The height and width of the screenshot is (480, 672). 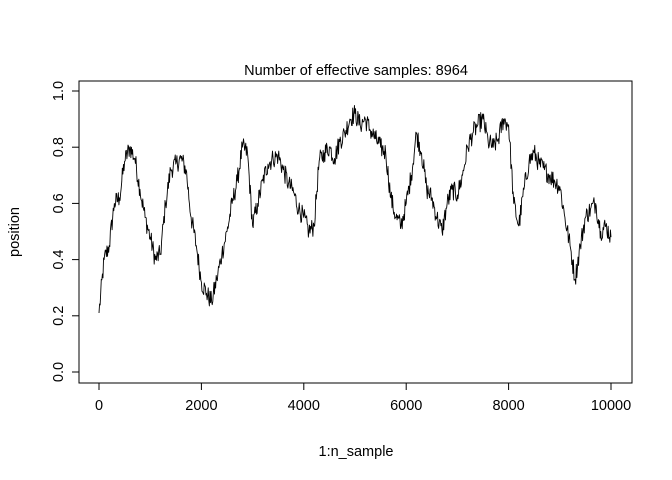 I want to click on y-tick-label: 0.8, so click(x=59, y=147).